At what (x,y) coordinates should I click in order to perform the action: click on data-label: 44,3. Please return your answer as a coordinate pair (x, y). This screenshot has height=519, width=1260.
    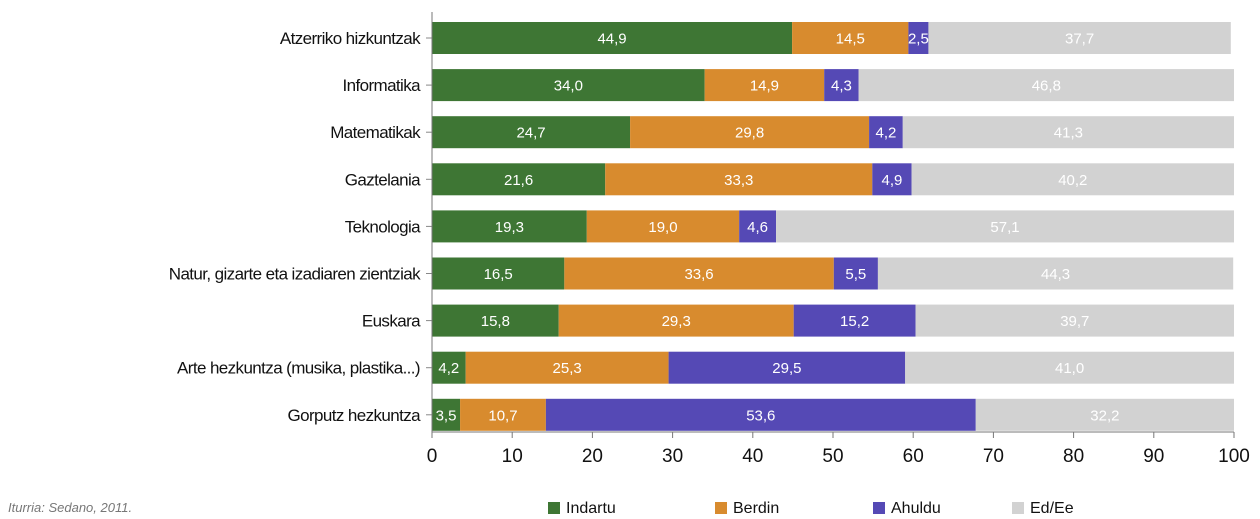
    Looking at the image, I should click on (1055, 274).